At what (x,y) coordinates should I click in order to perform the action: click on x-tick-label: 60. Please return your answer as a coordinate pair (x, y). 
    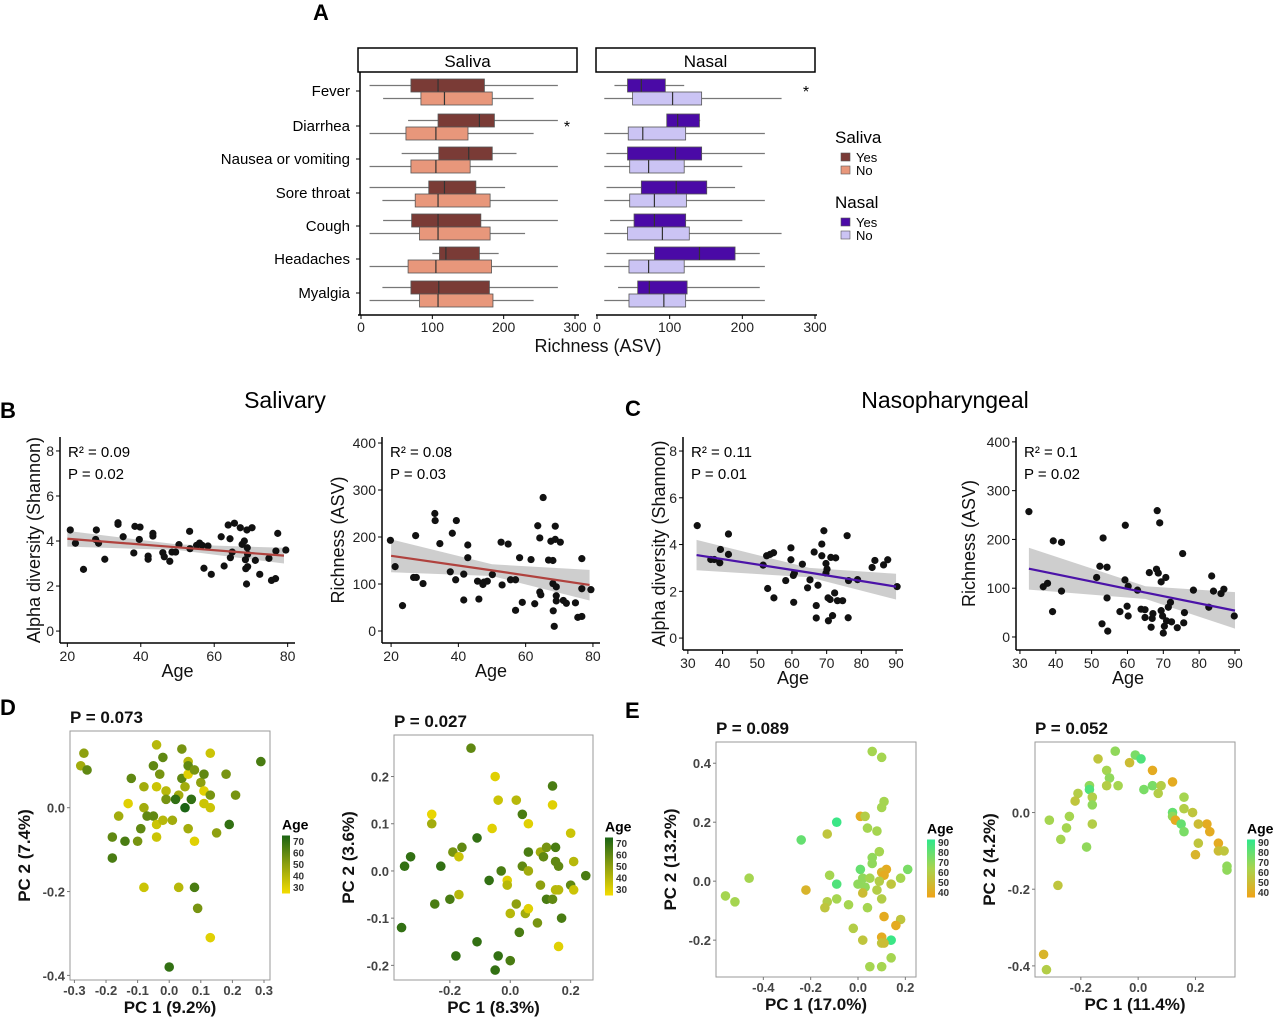
    Looking at the image, I should click on (1128, 663).